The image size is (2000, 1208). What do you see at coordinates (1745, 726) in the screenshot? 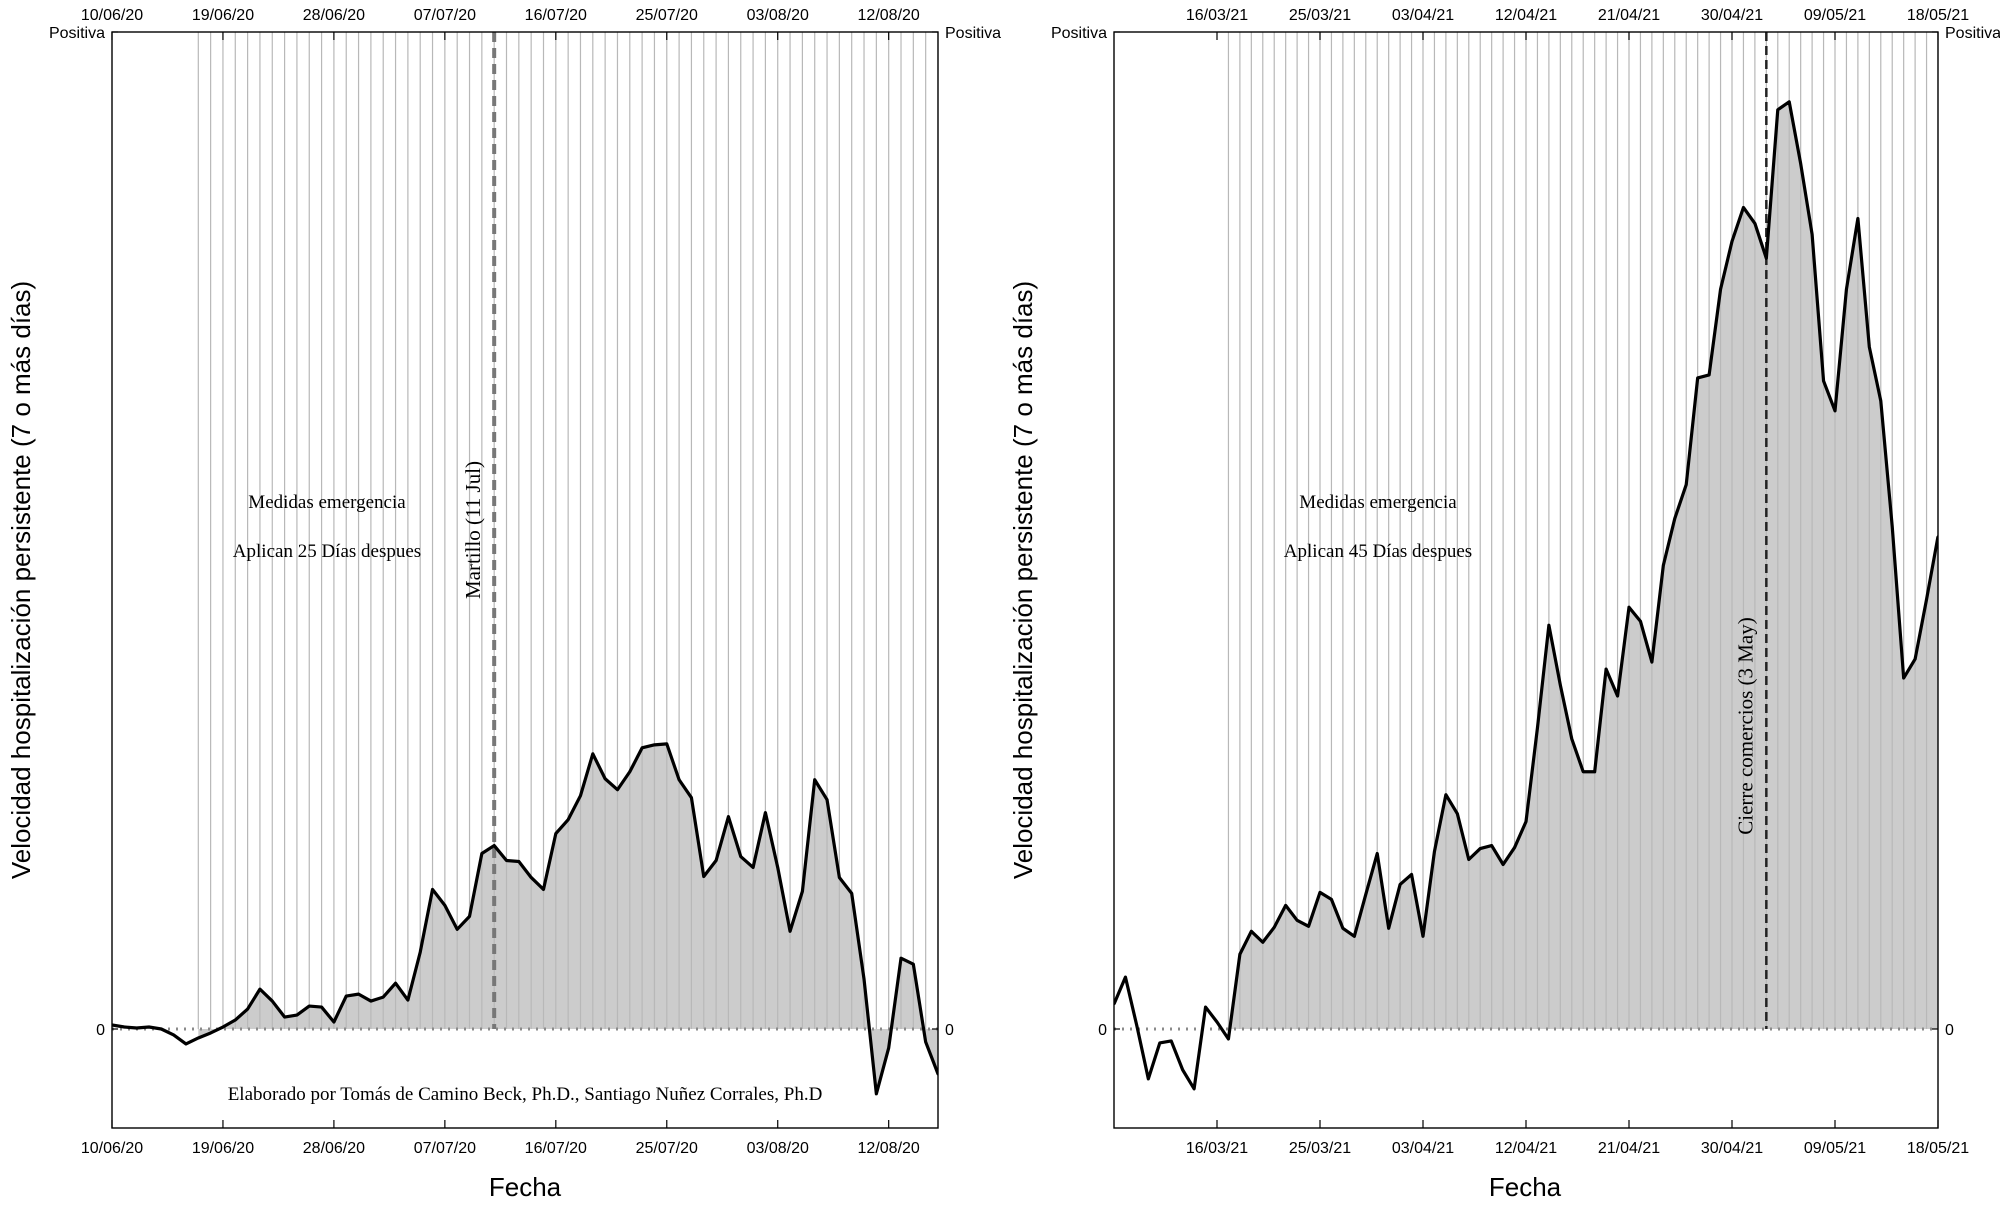
I see `event-marker-label: Cierre comercios (3 May)` at bounding box center [1745, 726].